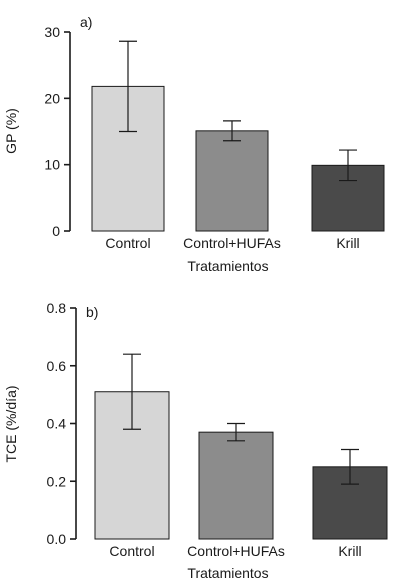 The height and width of the screenshot is (582, 412). I want to click on y-tick-label: 0.0, so click(57, 539).